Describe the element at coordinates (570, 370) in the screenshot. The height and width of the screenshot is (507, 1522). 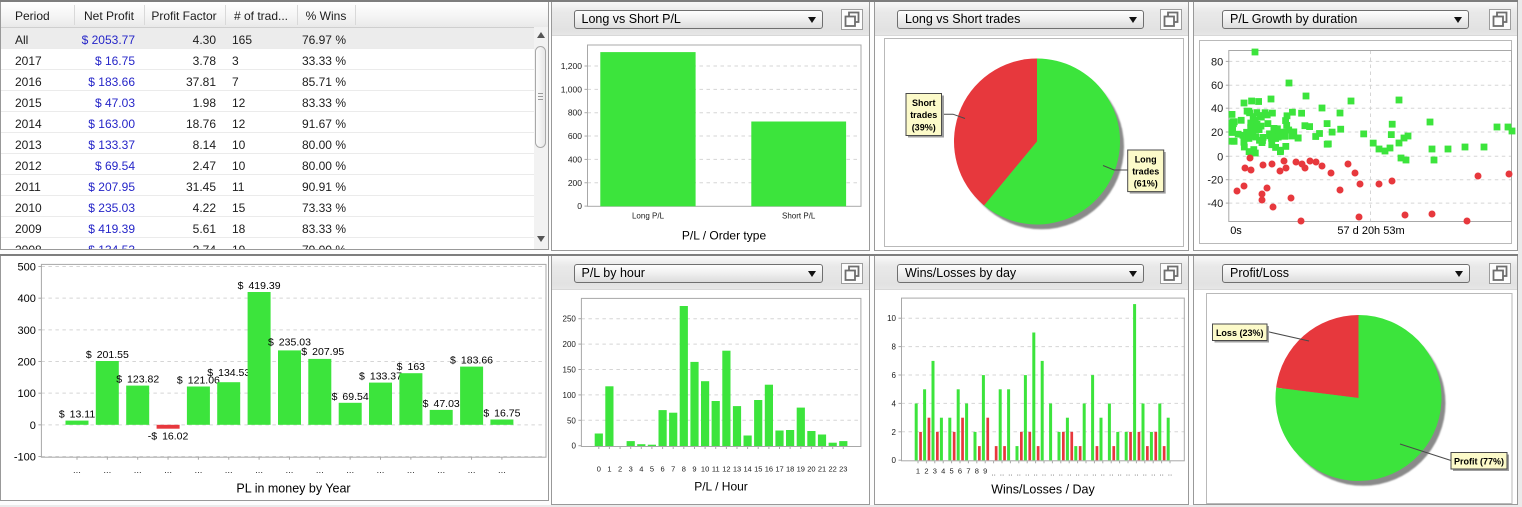
I see `svg-text: 150` at that location.